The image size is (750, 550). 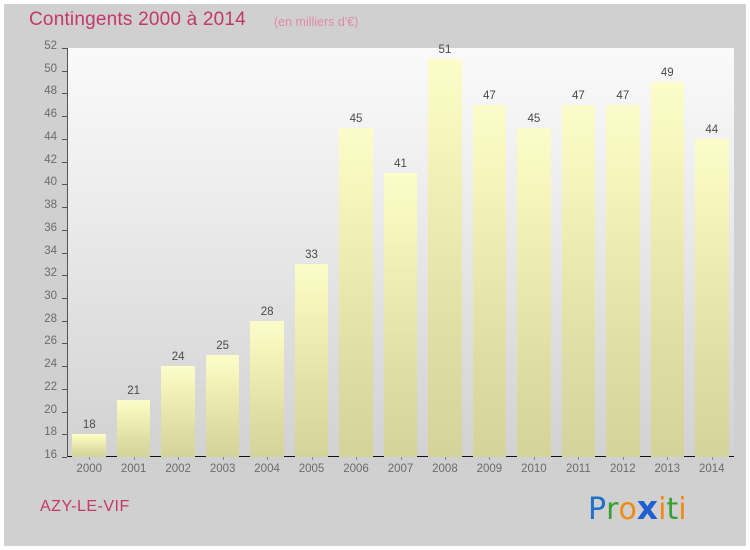 I want to click on bar-value-label: 33, so click(x=311, y=254).